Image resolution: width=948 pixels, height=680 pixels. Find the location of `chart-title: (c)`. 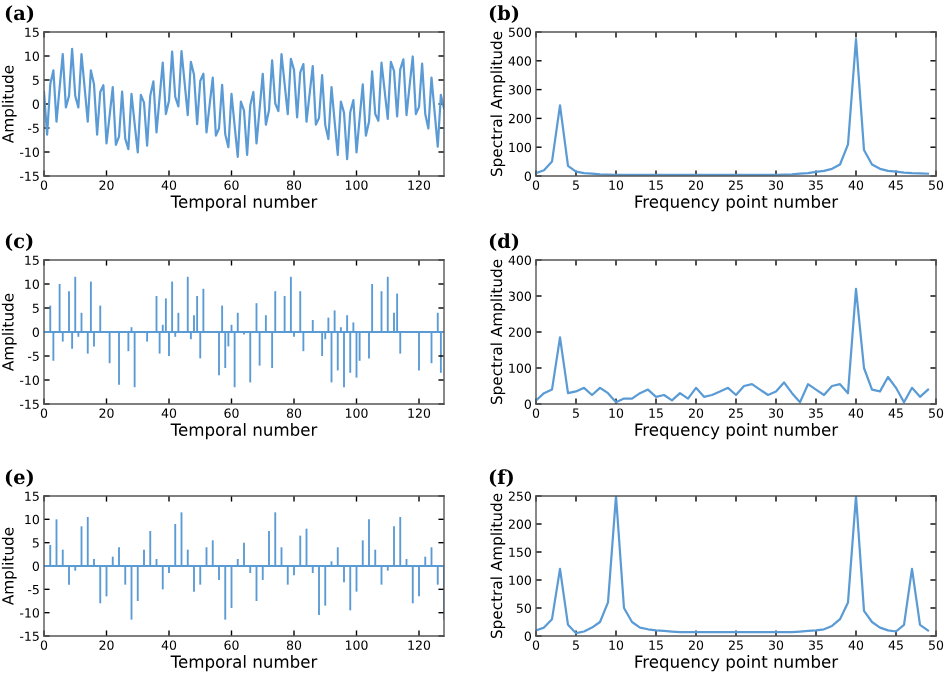

chart-title: (c) is located at coordinates (19, 242).